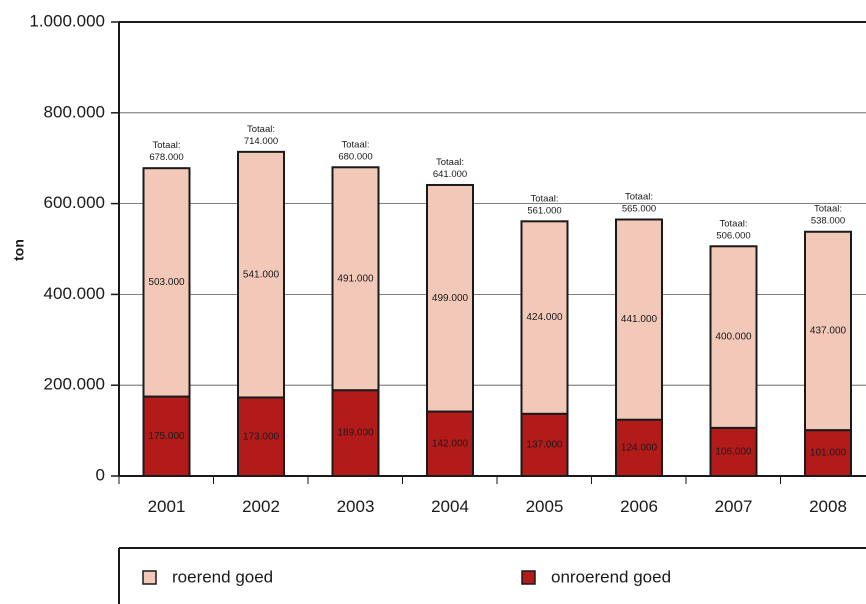  Describe the element at coordinates (639, 447) in the screenshot. I see `bar-value-label-onroerend-goed: 124.000` at that location.